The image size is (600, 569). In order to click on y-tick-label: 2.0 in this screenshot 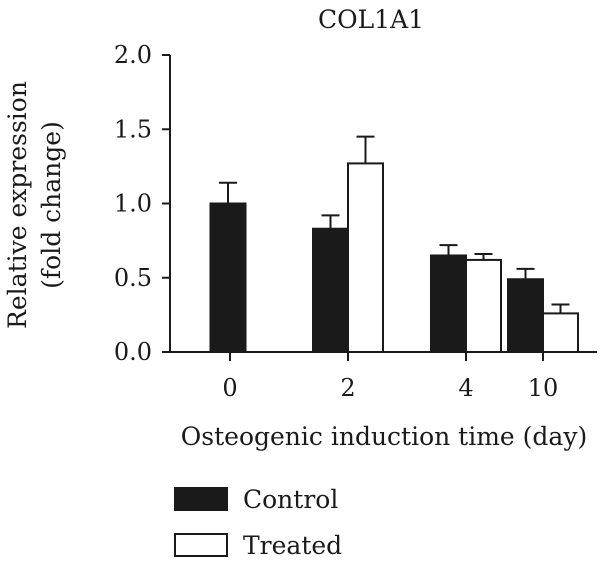, I will do `click(133, 55)`.